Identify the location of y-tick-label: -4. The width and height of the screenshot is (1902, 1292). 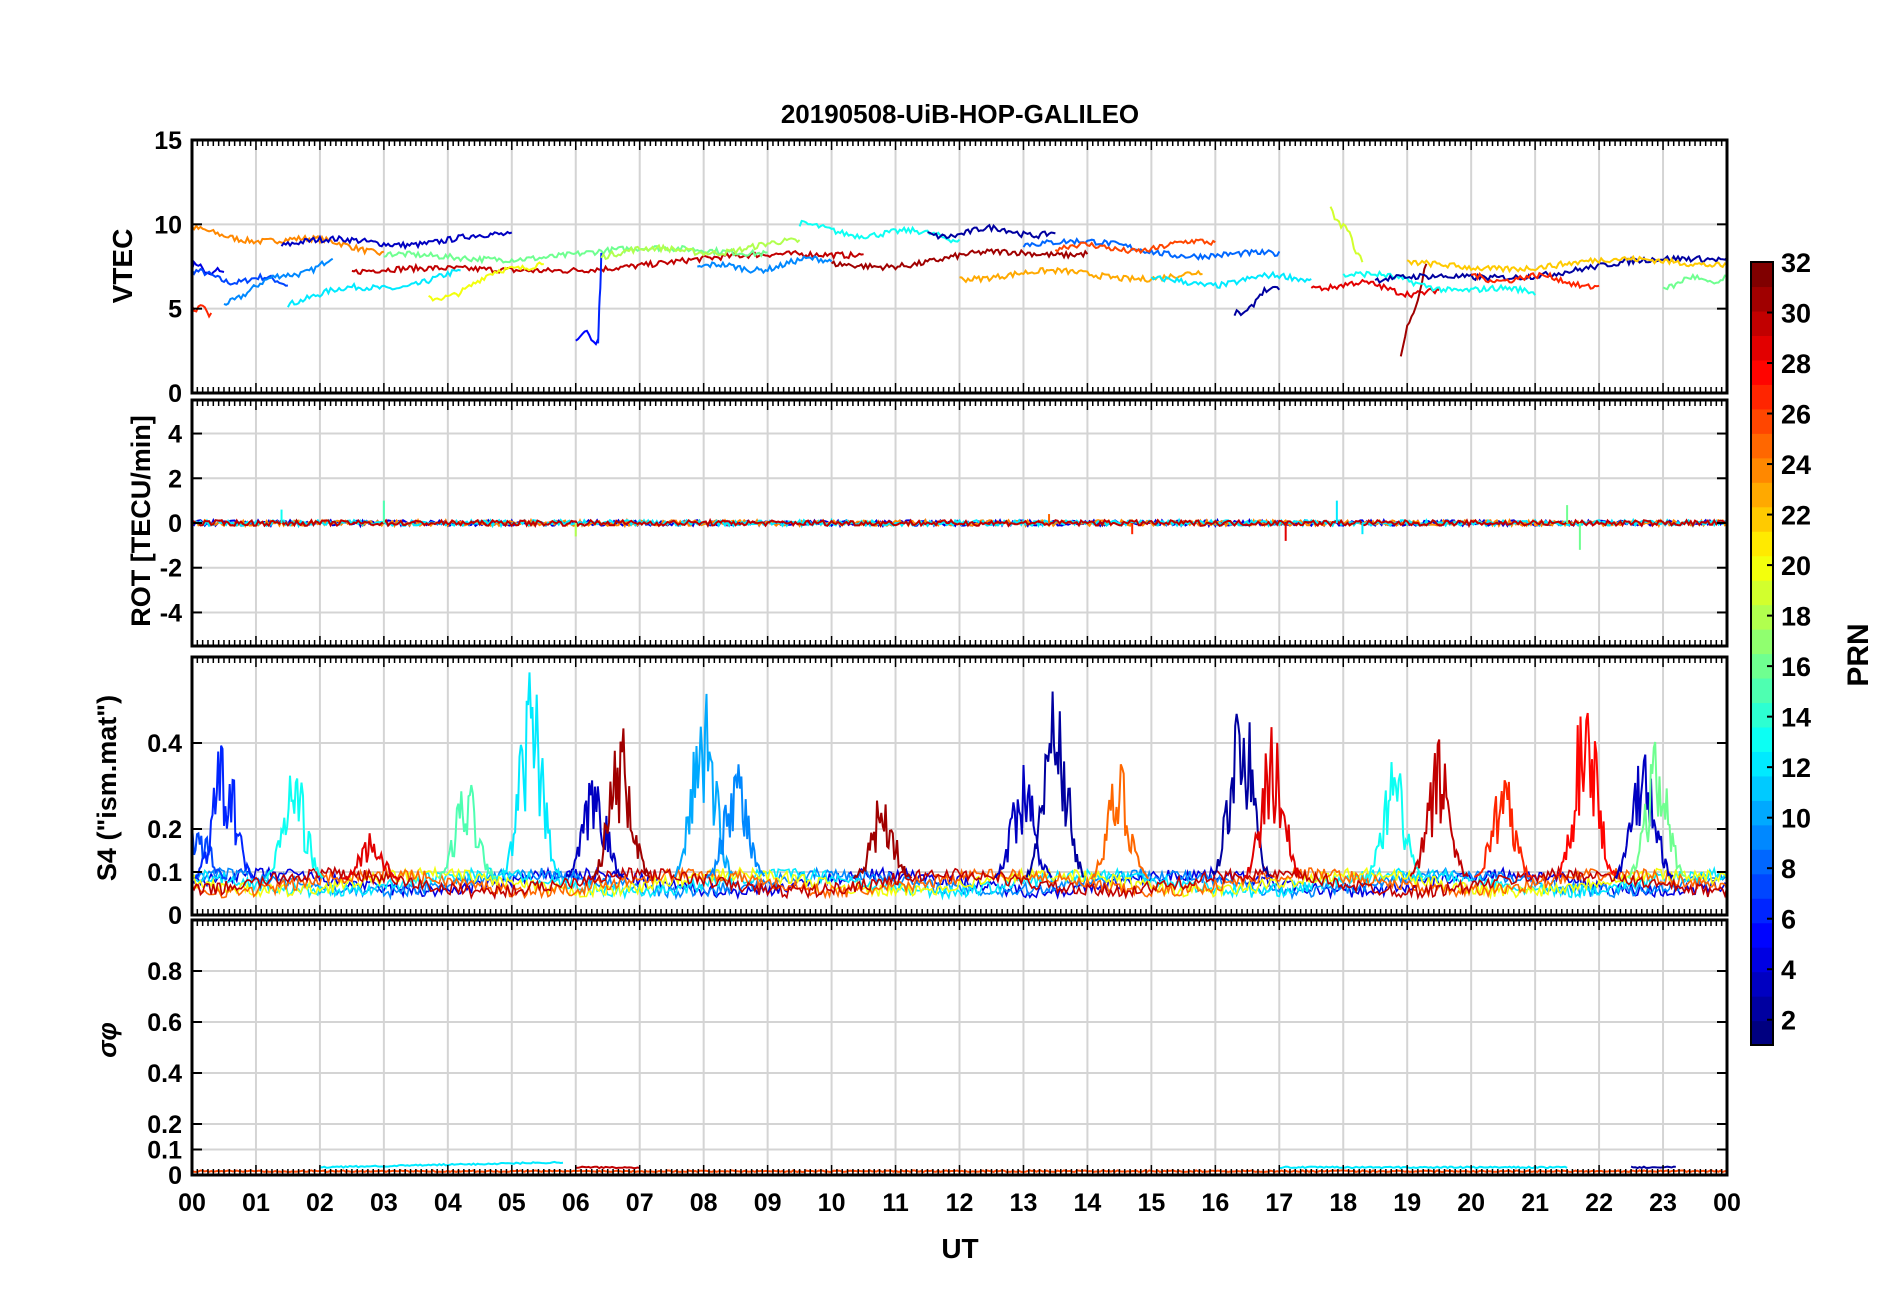
(171, 613).